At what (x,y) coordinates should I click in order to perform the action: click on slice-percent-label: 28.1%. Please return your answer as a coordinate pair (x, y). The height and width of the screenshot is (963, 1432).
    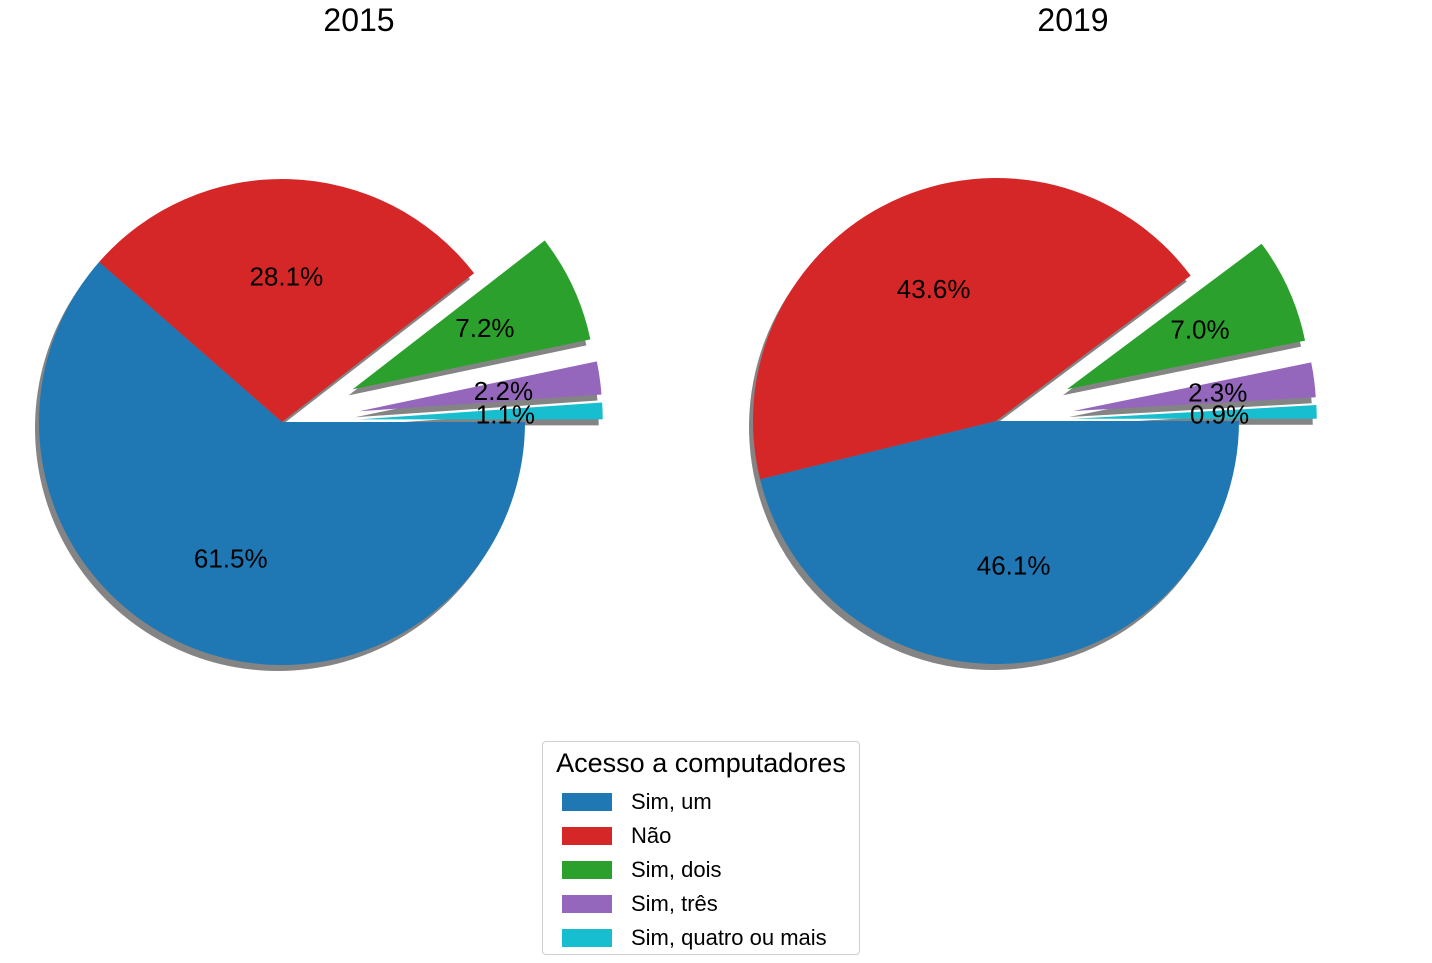
    Looking at the image, I should click on (286, 276).